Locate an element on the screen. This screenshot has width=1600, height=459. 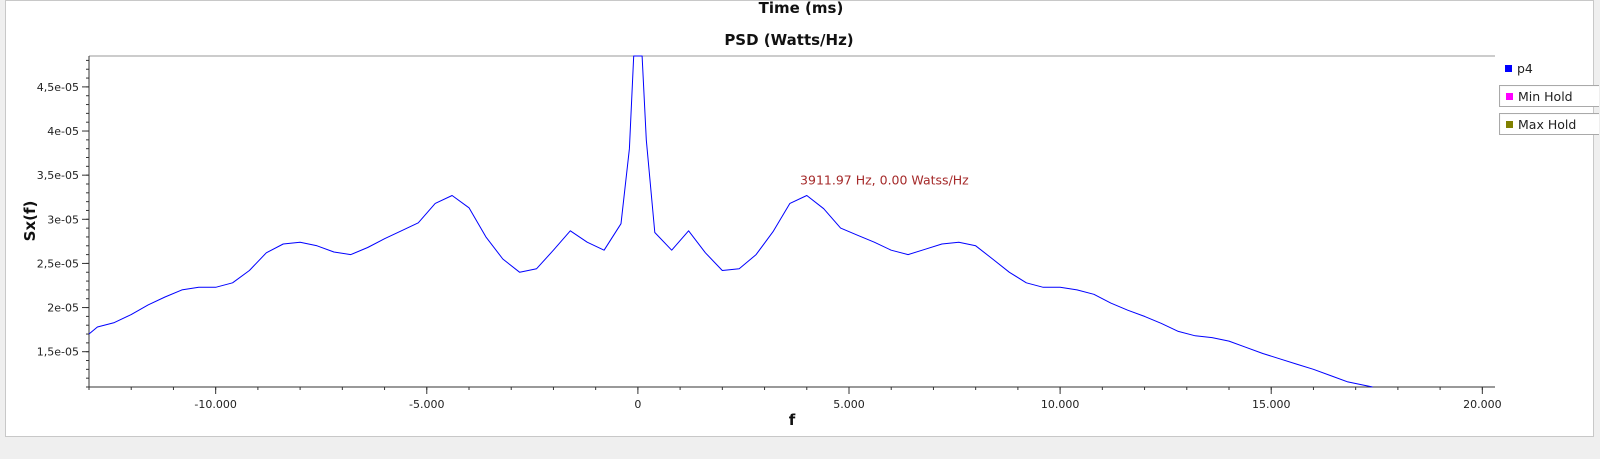
y-axis-label: Sx(f) is located at coordinates (30, 221).